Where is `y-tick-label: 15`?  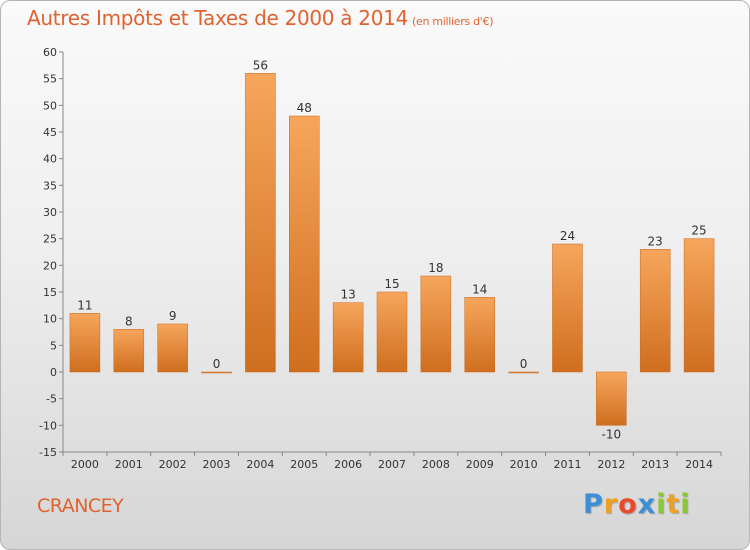
y-tick-label: 15 is located at coordinates (50, 292).